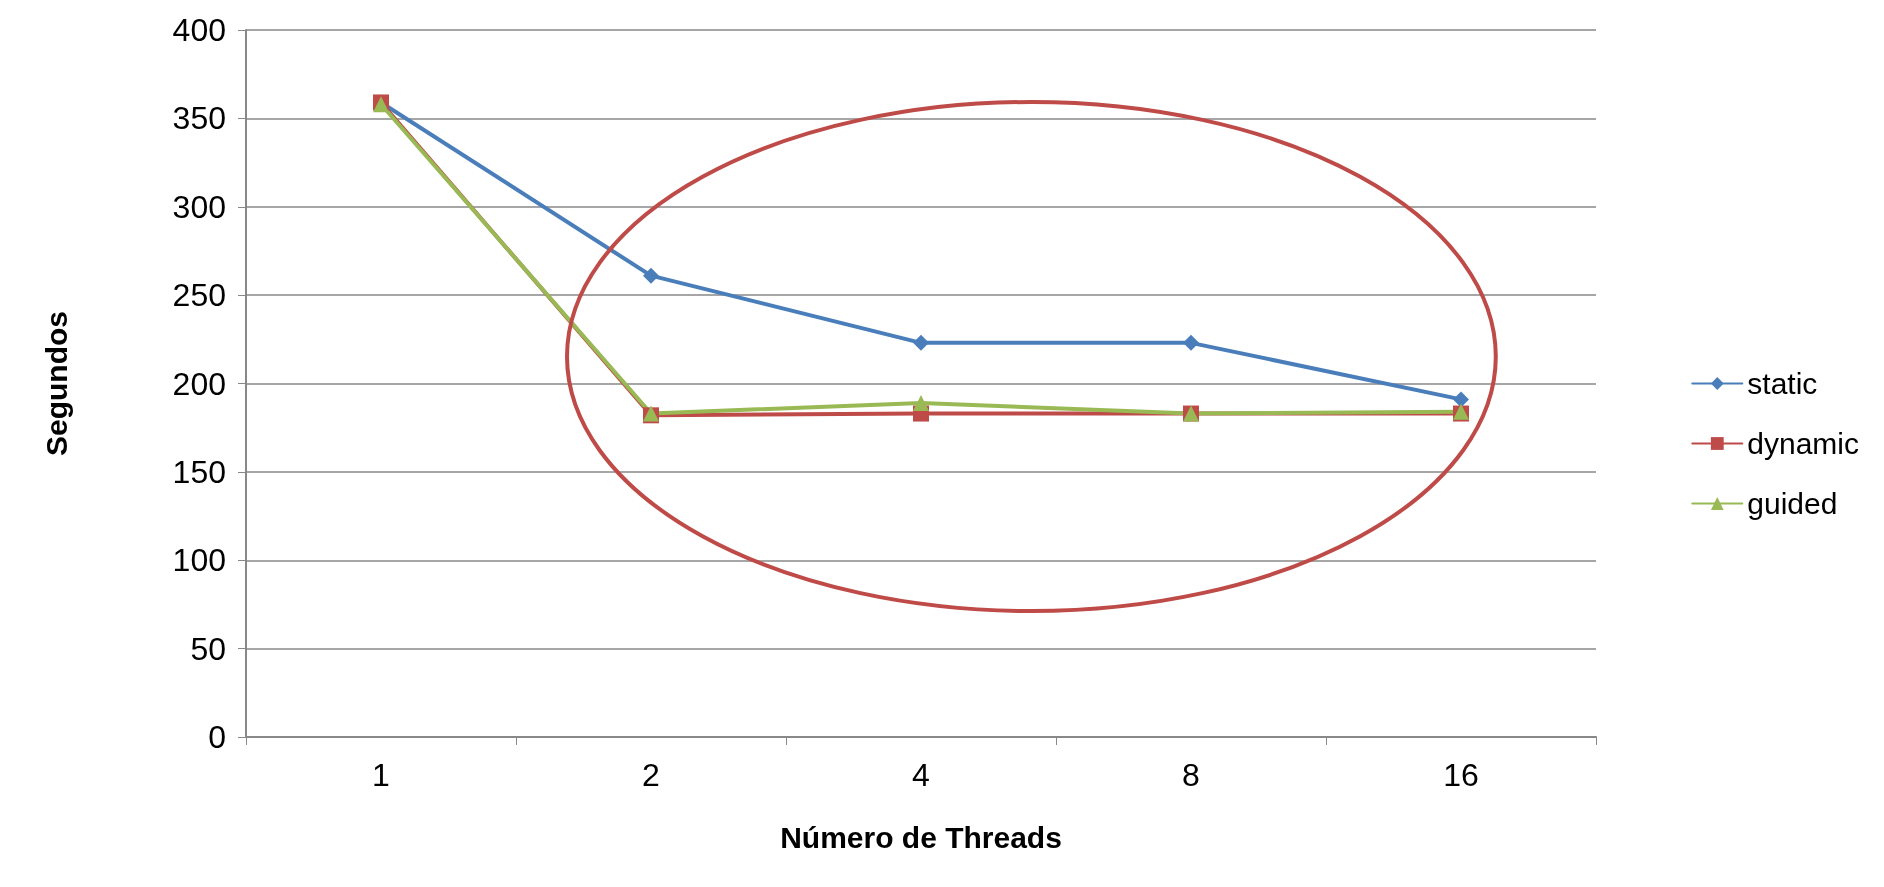 The height and width of the screenshot is (887, 1884). I want to click on x-axis-title: Número de Threads, so click(921, 837).